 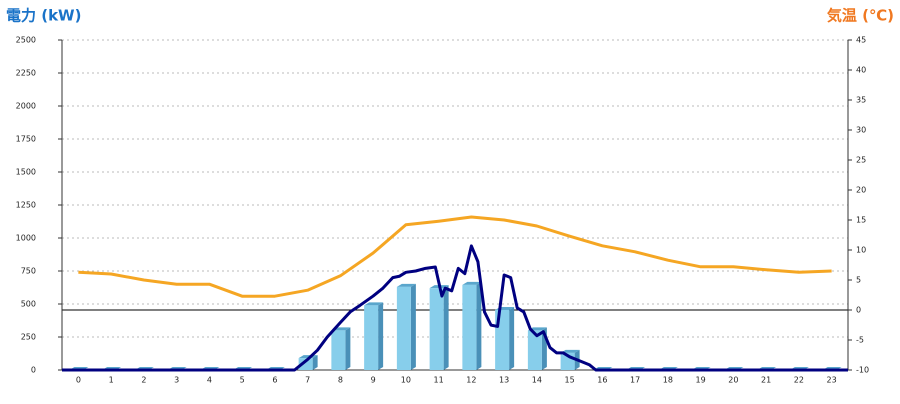 What do you see at coordinates (602, 380) in the screenshot?
I see `x-tick-label: 16` at bounding box center [602, 380].